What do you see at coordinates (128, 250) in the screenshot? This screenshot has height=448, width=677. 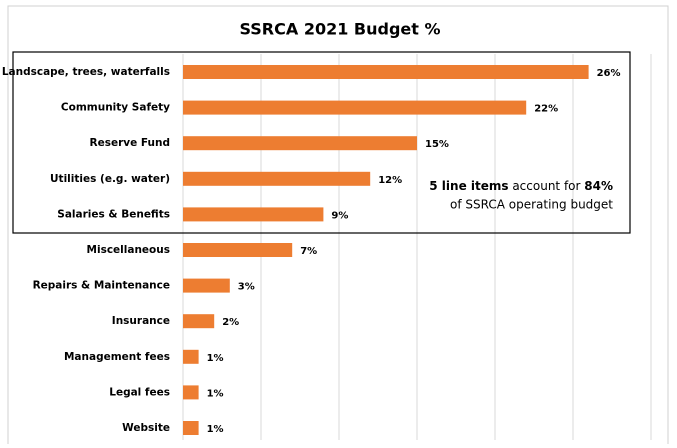 I see `y-tick-label: Miscellaneous` at bounding box center [128, 250].